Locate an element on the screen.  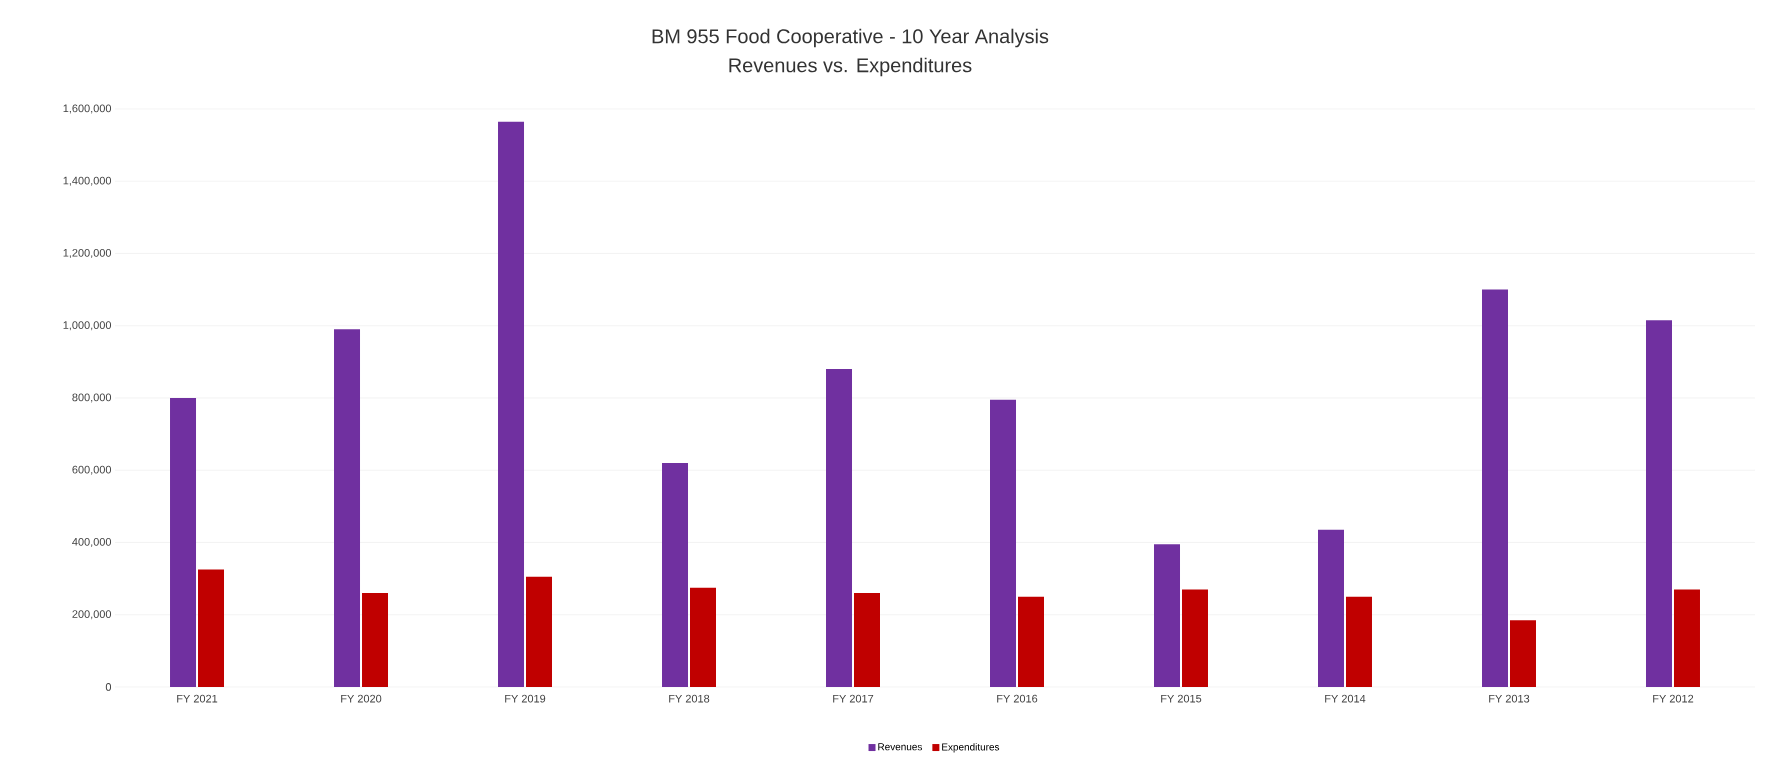
legend-label: Revenues is located at coordinates (900, 747).